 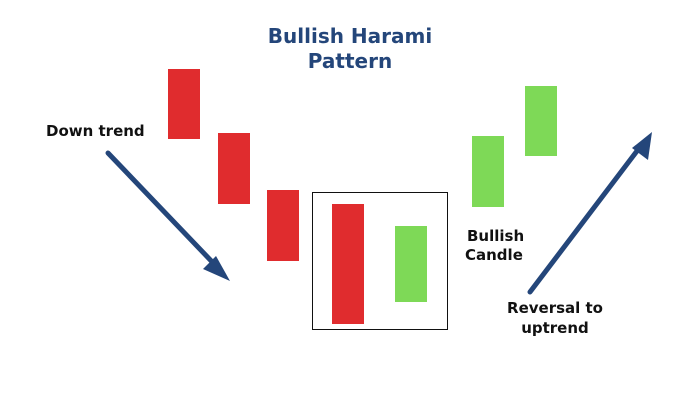 What do you see at coordinates (589, 213) in the screenshot?
I see `uptrend-arrow` at bounding box center [589, 213].